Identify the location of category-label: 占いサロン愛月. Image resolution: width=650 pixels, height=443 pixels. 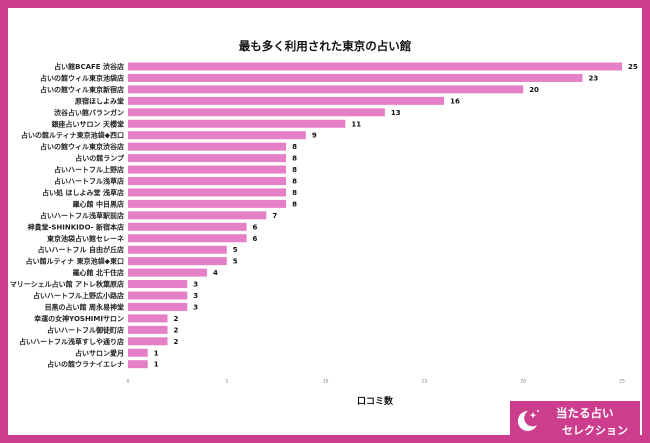
(99, 352).